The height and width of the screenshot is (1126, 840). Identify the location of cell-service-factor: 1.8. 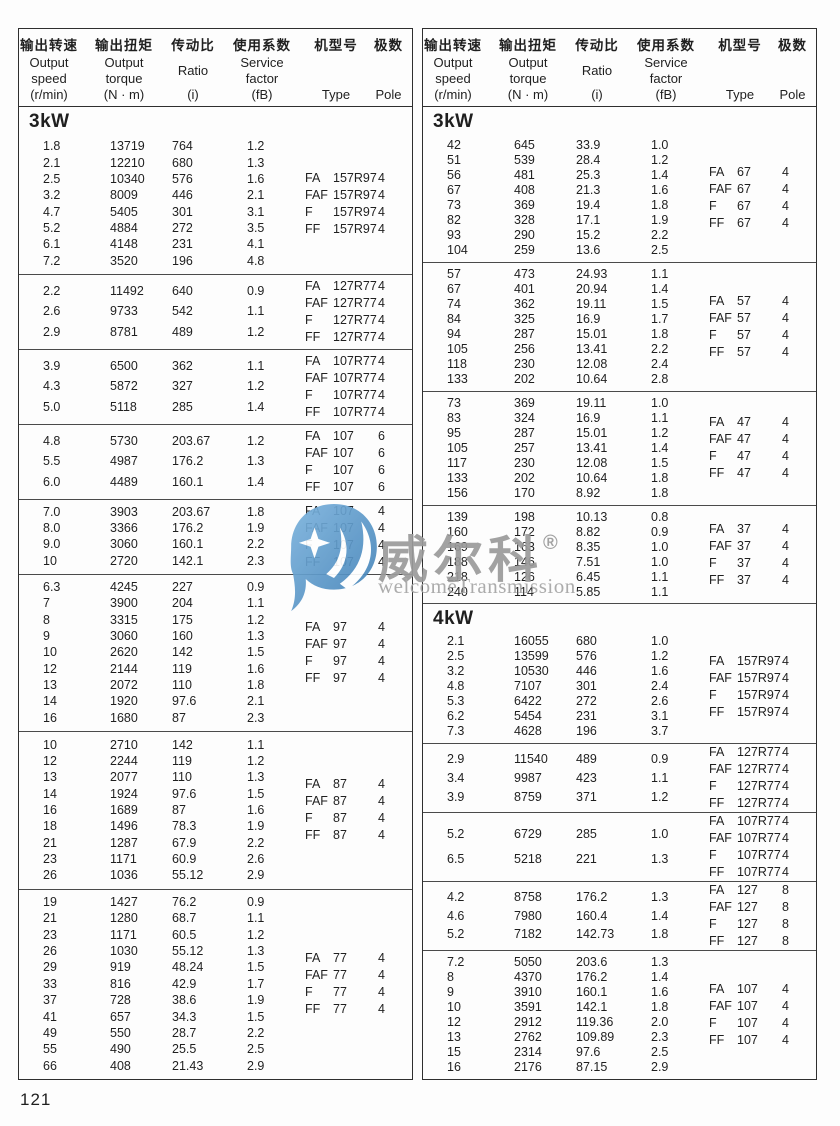
(256, 685).